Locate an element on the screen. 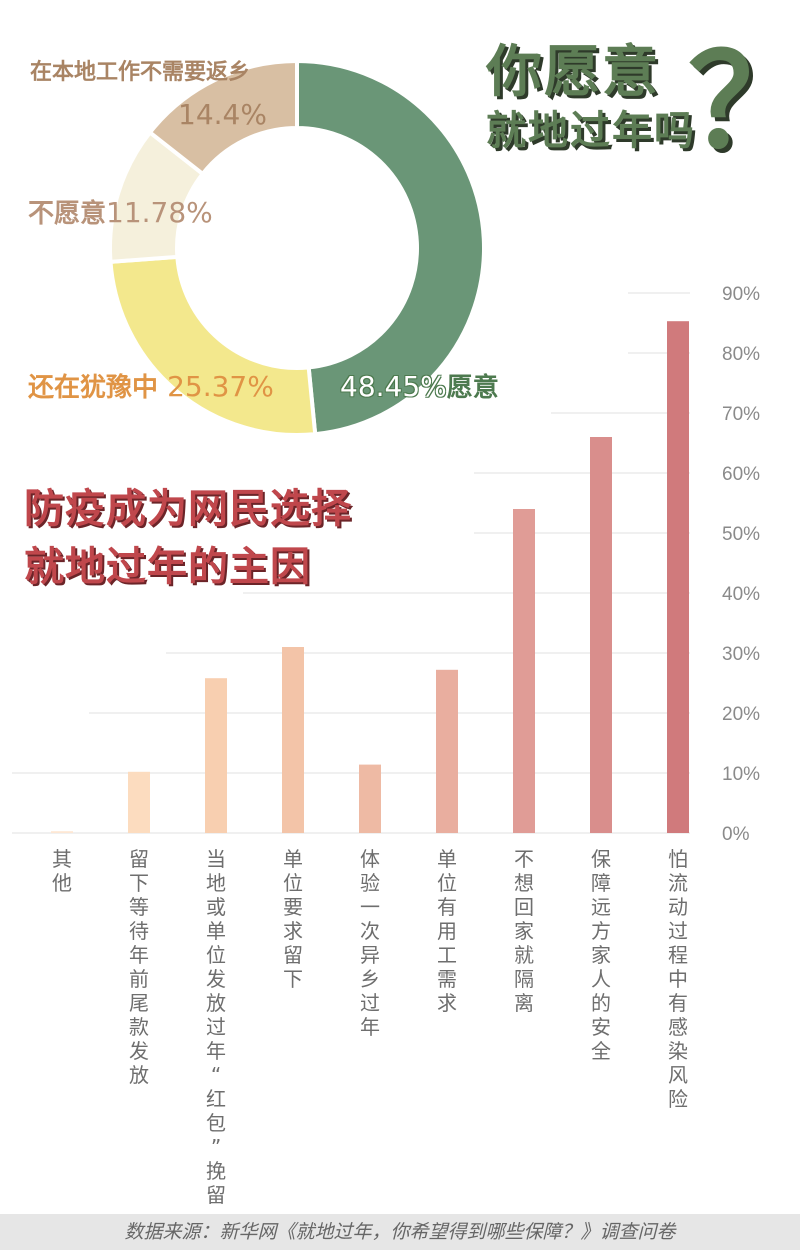  y-tick-label: 30% is located at coordinates (741, 654).